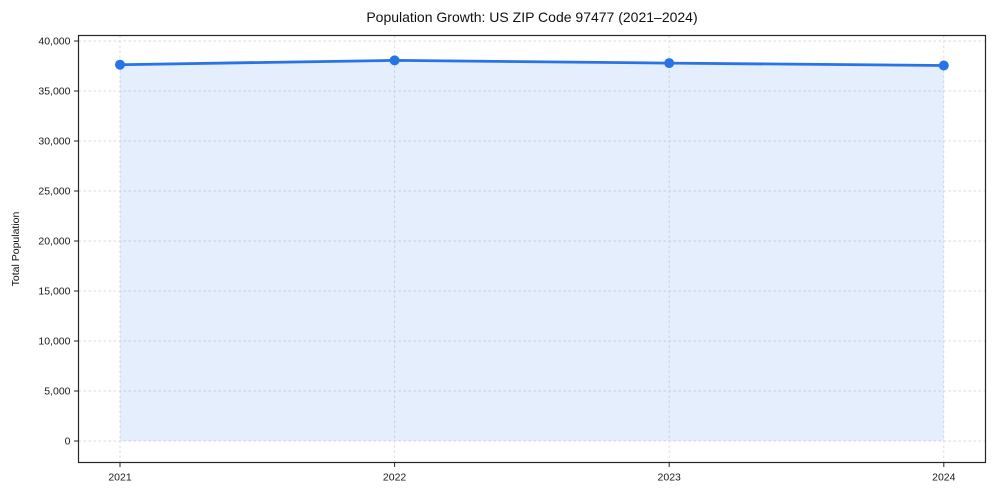 The width and height of the screenshot is (1000, 500). I want to click on y-tick-label: 0, so click(68, 442).